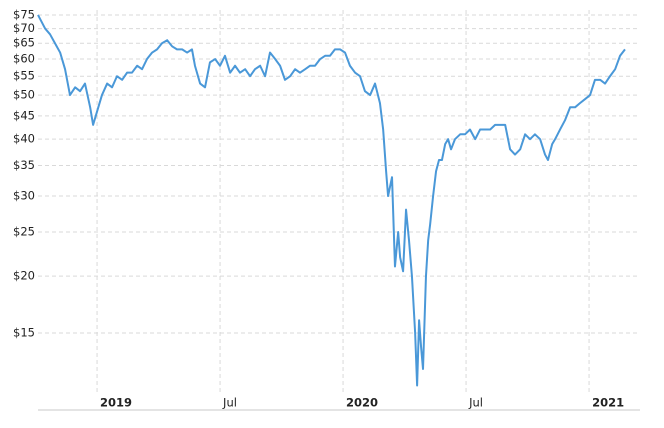  Describe the element at coordinates (608, 403) in the screenshot. I see `x-tick-label: 2021` at that location.